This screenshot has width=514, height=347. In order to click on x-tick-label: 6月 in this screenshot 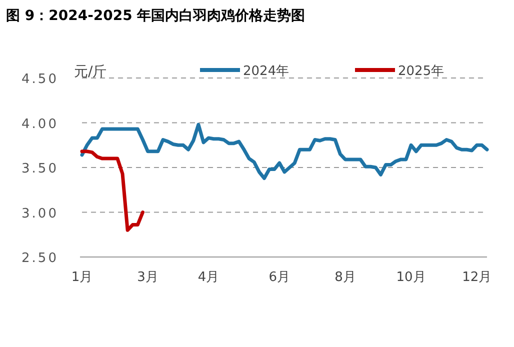, I will do `click(279, 277)`.